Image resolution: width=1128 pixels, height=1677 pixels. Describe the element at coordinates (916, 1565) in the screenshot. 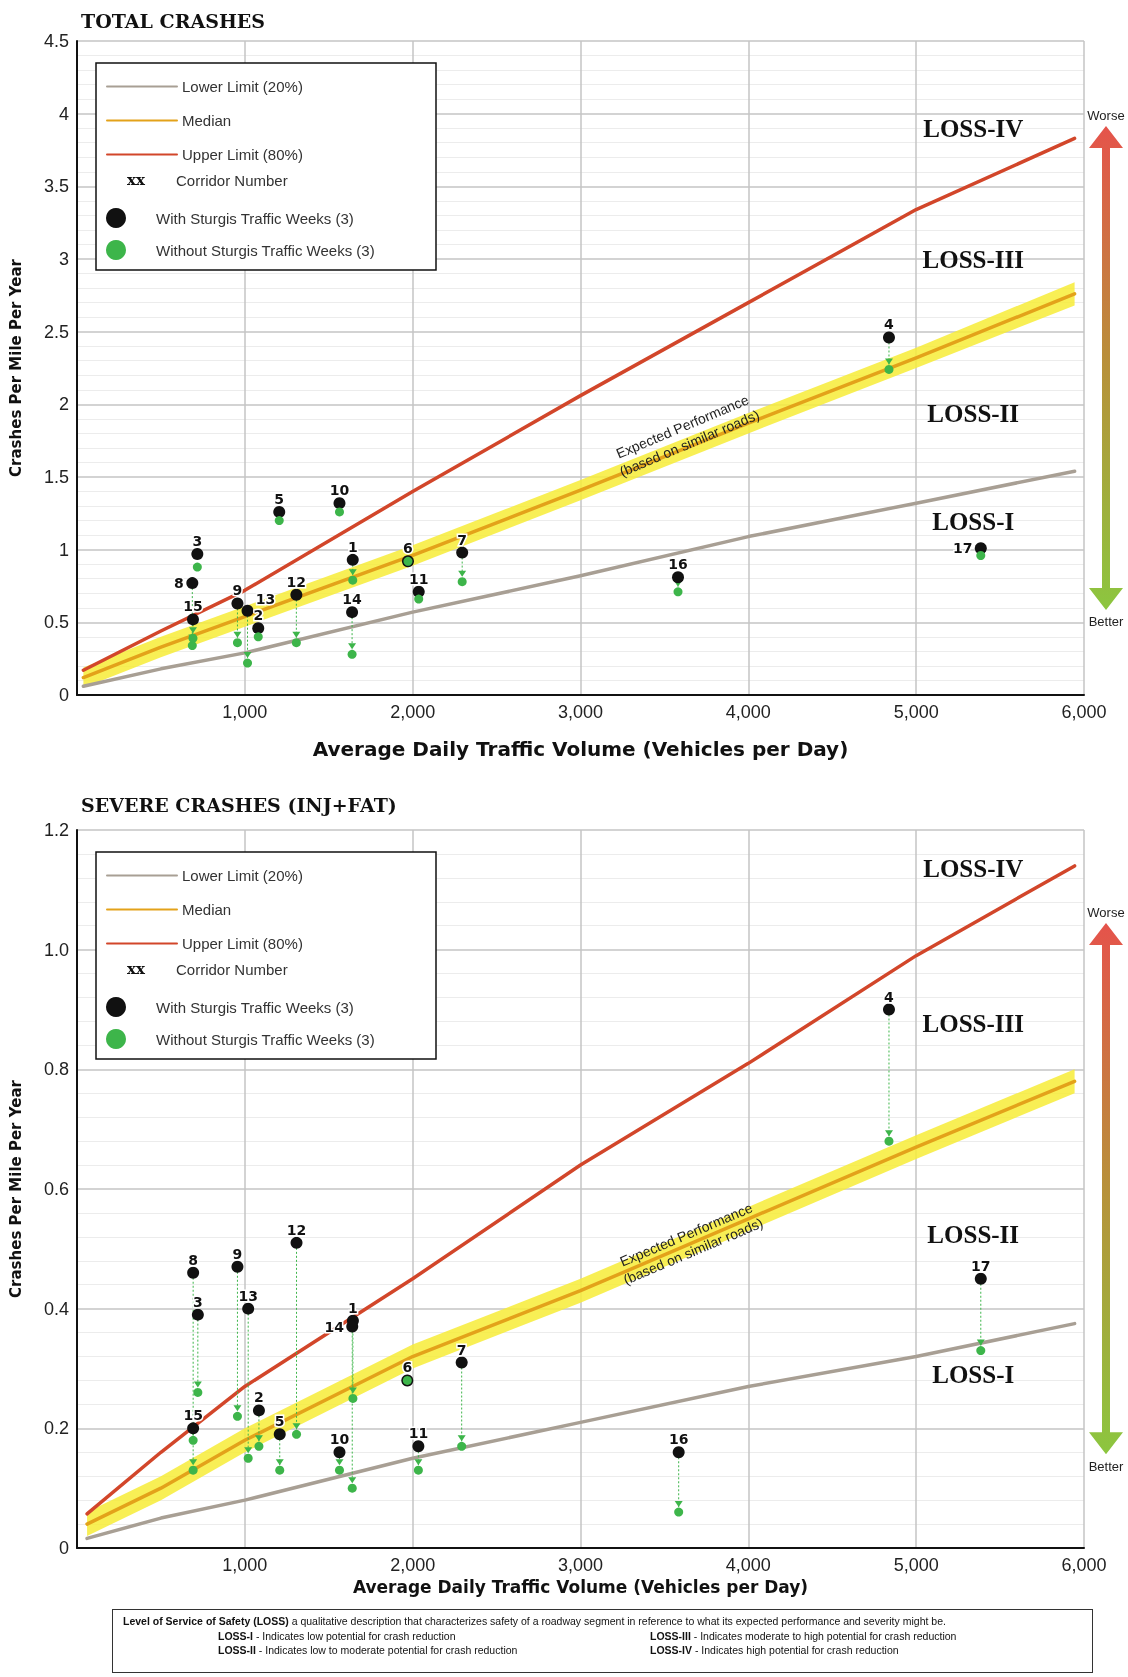

I see `x-tick-label: 5,000` at that location.